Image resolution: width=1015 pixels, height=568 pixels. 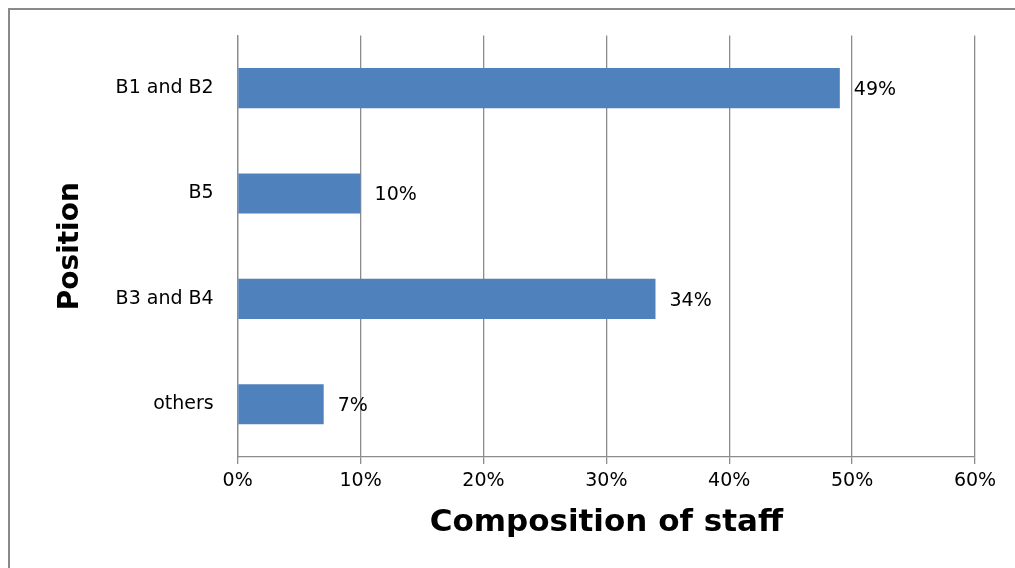 What do you see at coordinates (395, 193) in the screenshot?
I see `data-label: 10%` at bounding box center [395, 193].